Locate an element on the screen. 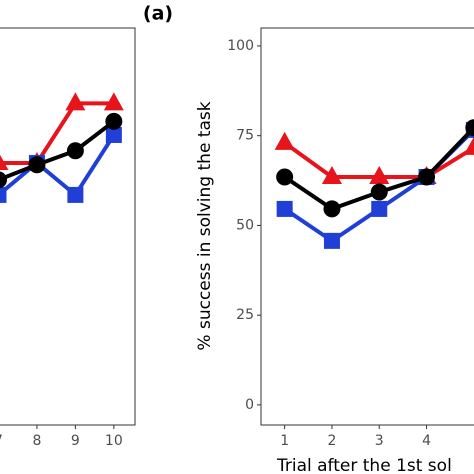  panel-label: (a) is located at coordinates (158, 14).